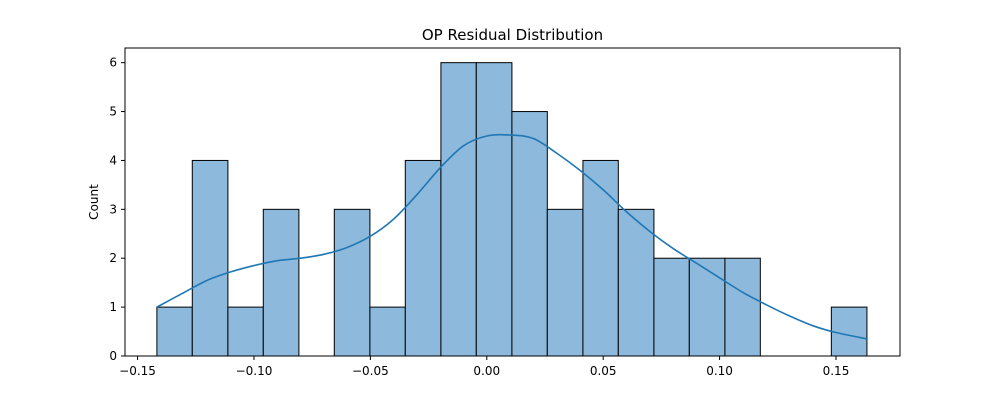  What do you see at coordinates (94, 202) in the screenshot?
I see `y-axis-label: Count` at bounding box center [94, 202].